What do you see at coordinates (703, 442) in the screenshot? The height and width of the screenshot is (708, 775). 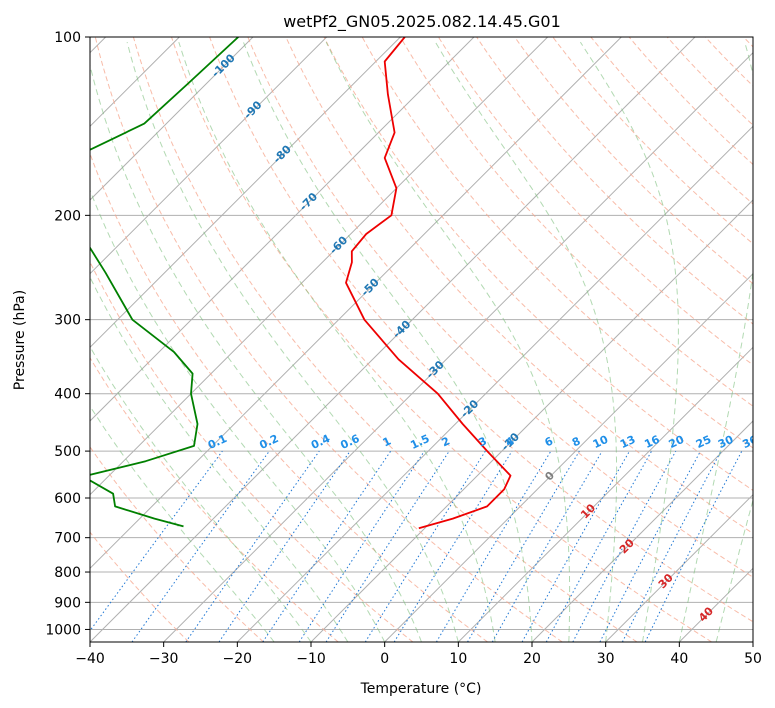 I see `mixing-ratio-label: 25` at bounding box center [703, 442].